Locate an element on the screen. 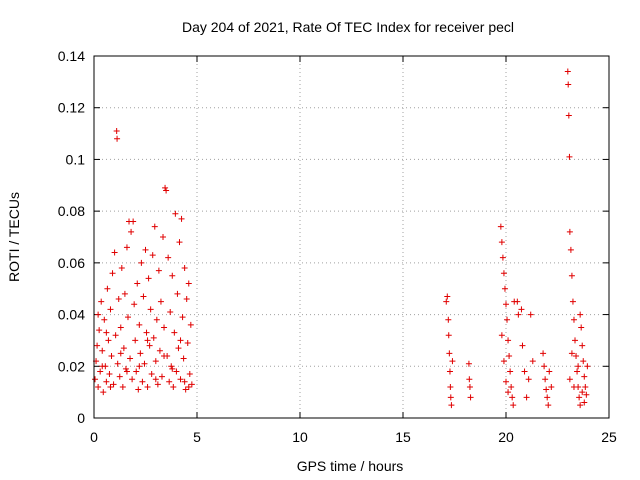  y-tick-label: 0.02 is located at coordinates (71, 366).